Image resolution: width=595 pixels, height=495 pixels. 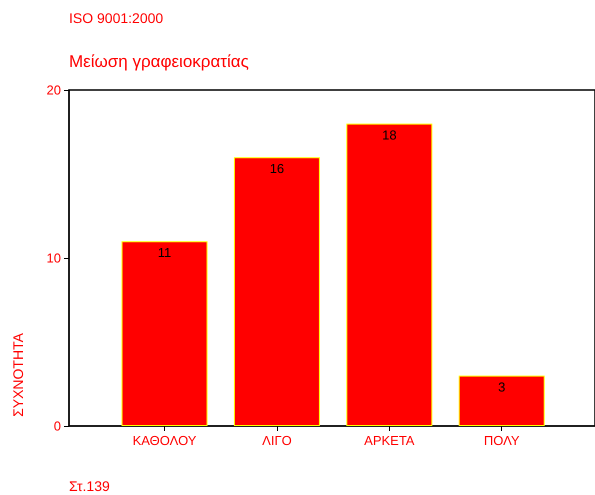 I want to click on data-label: 18, so click(x=389, y=135).